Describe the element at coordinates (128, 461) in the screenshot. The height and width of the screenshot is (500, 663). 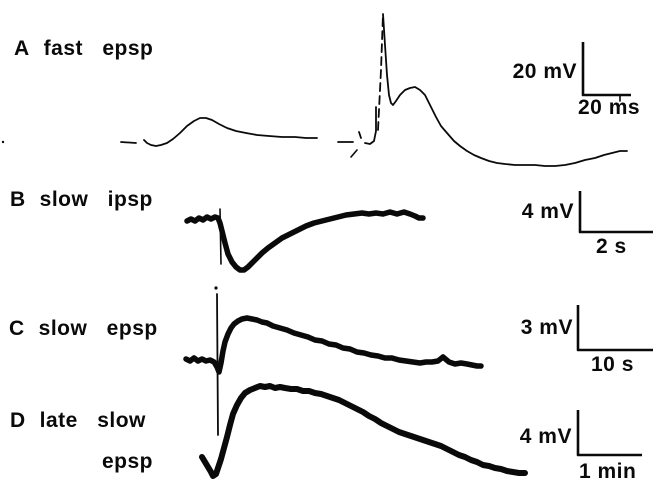
I see `panel-d-title-line2: epsp` at that location.